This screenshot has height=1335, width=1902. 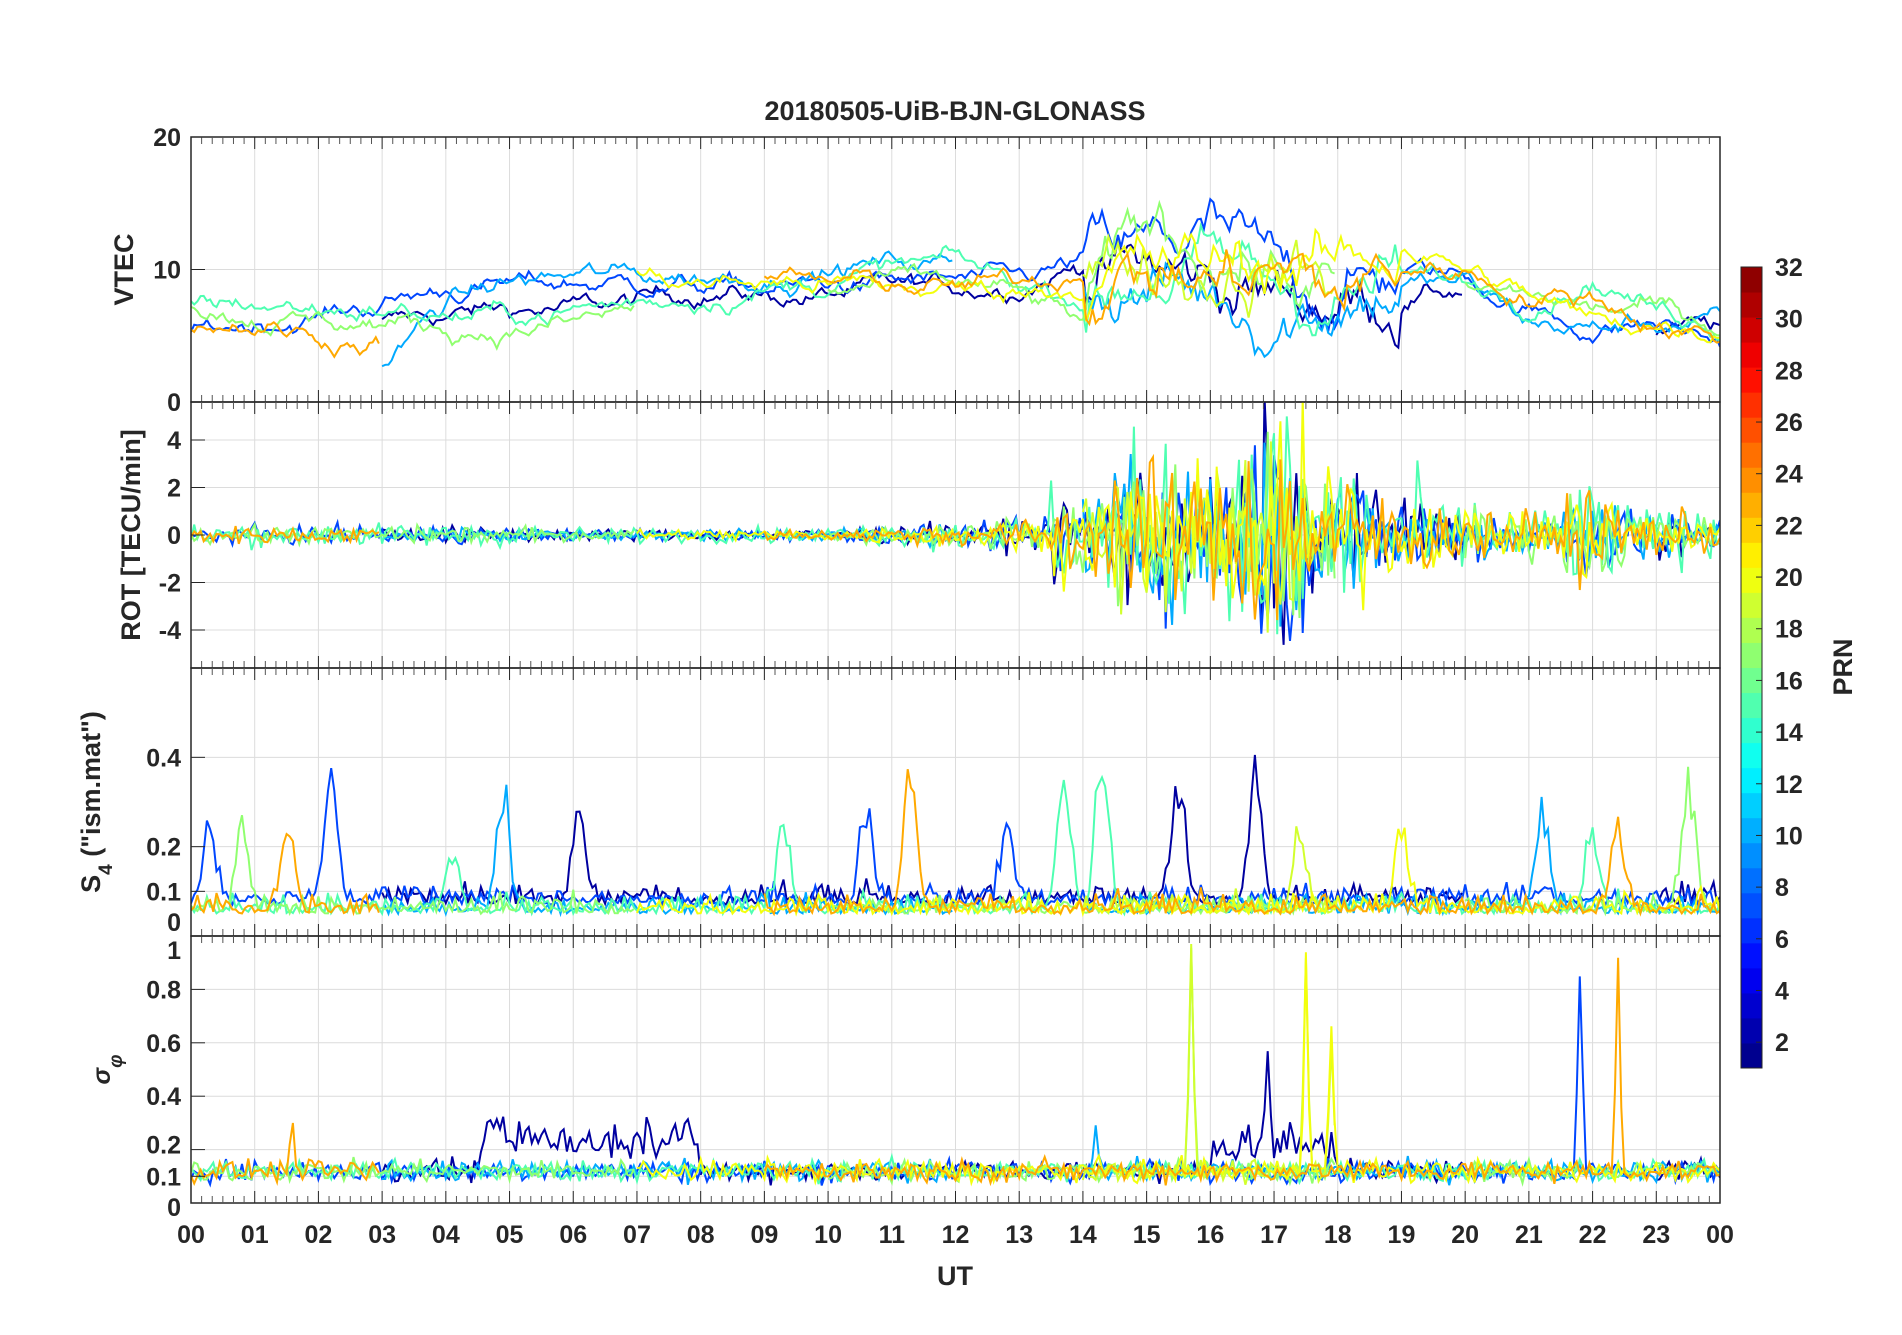 What do you see at coordinates (446, 1235) in the screenshot?
I see `x-tick-label: 04` at bounding box center [446, 1235].